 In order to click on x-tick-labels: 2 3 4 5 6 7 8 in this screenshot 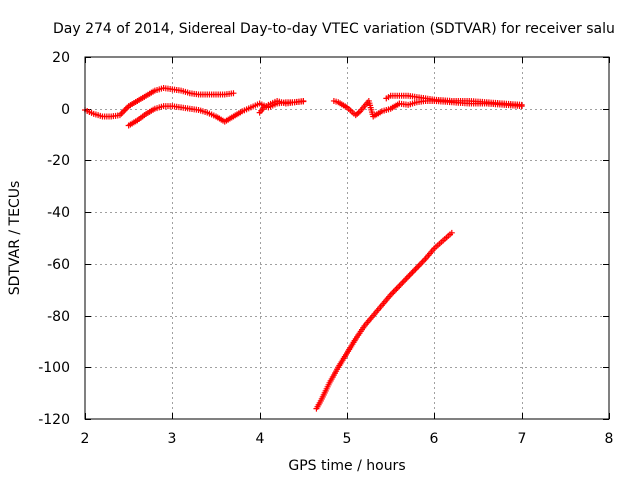, I will do `click(347, 439)`.